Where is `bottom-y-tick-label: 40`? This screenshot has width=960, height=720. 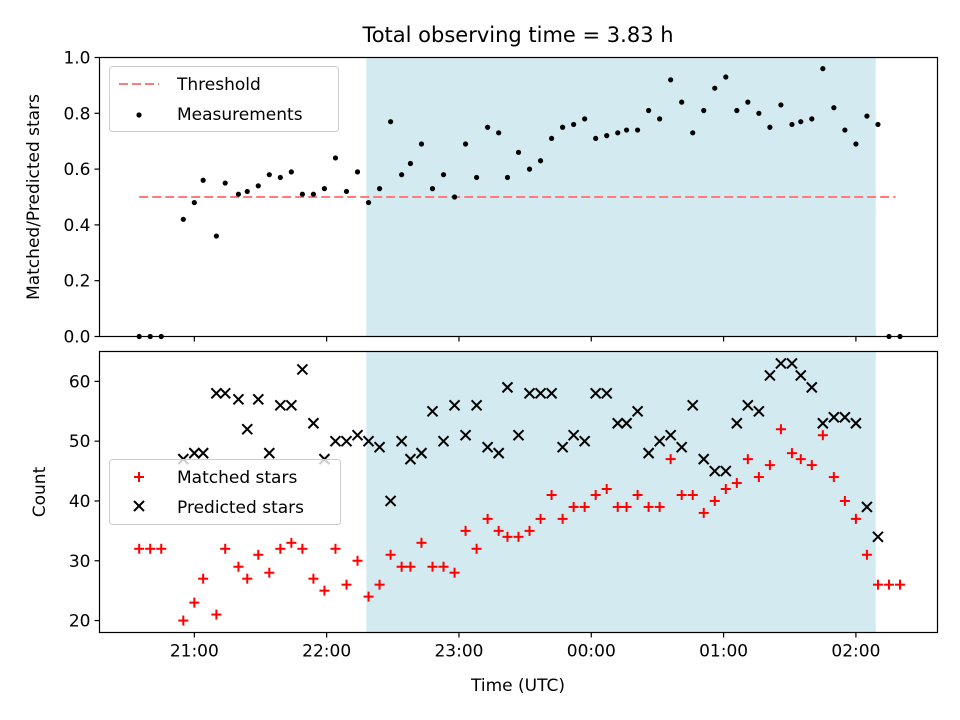
bottom-y-tick-label: 40 is located at coordinates (80, 502).